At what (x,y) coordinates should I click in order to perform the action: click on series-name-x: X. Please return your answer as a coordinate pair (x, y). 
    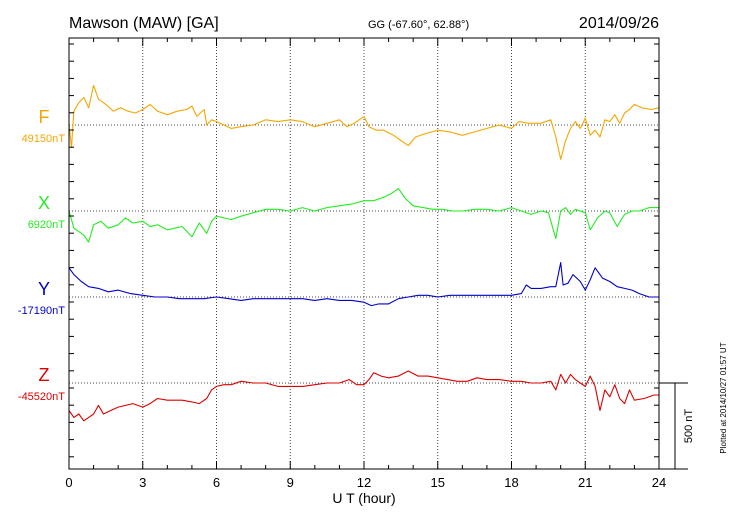
    Looking at the image, I should click on (44, 203).